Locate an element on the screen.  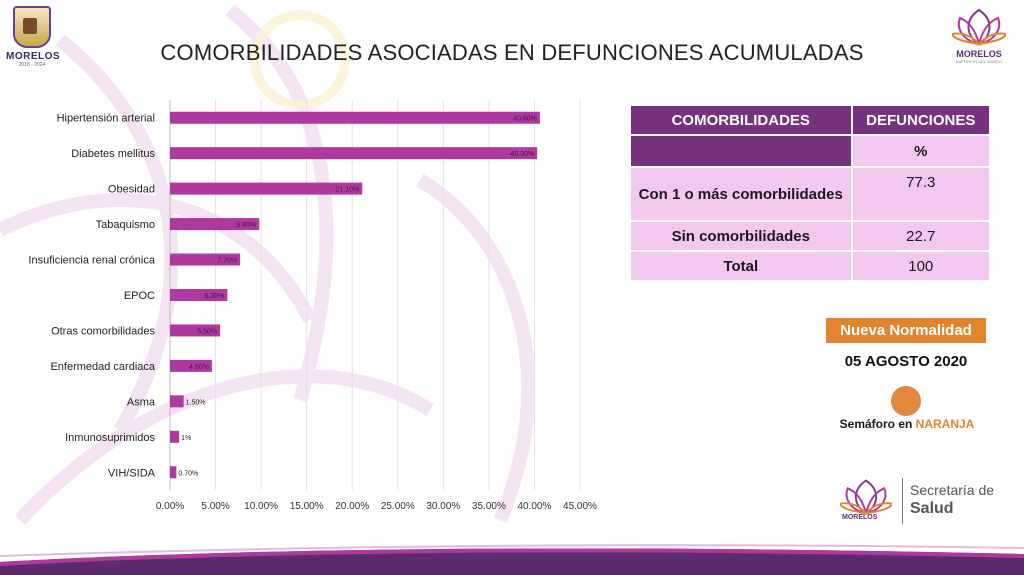
report-date: 05 AGOSTO 2020 is located at coordinates (906, 361).